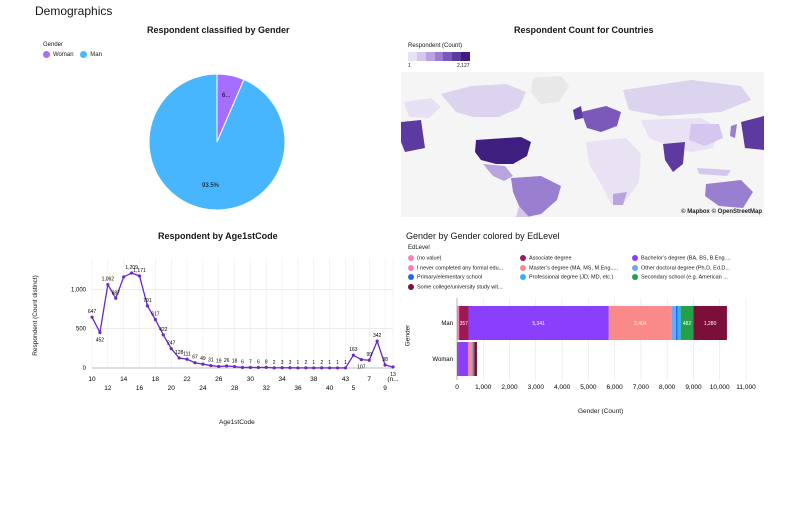  Describe the element at coordinates (217, 142) in the screenshot. I see `pie-slice-man` at that location.